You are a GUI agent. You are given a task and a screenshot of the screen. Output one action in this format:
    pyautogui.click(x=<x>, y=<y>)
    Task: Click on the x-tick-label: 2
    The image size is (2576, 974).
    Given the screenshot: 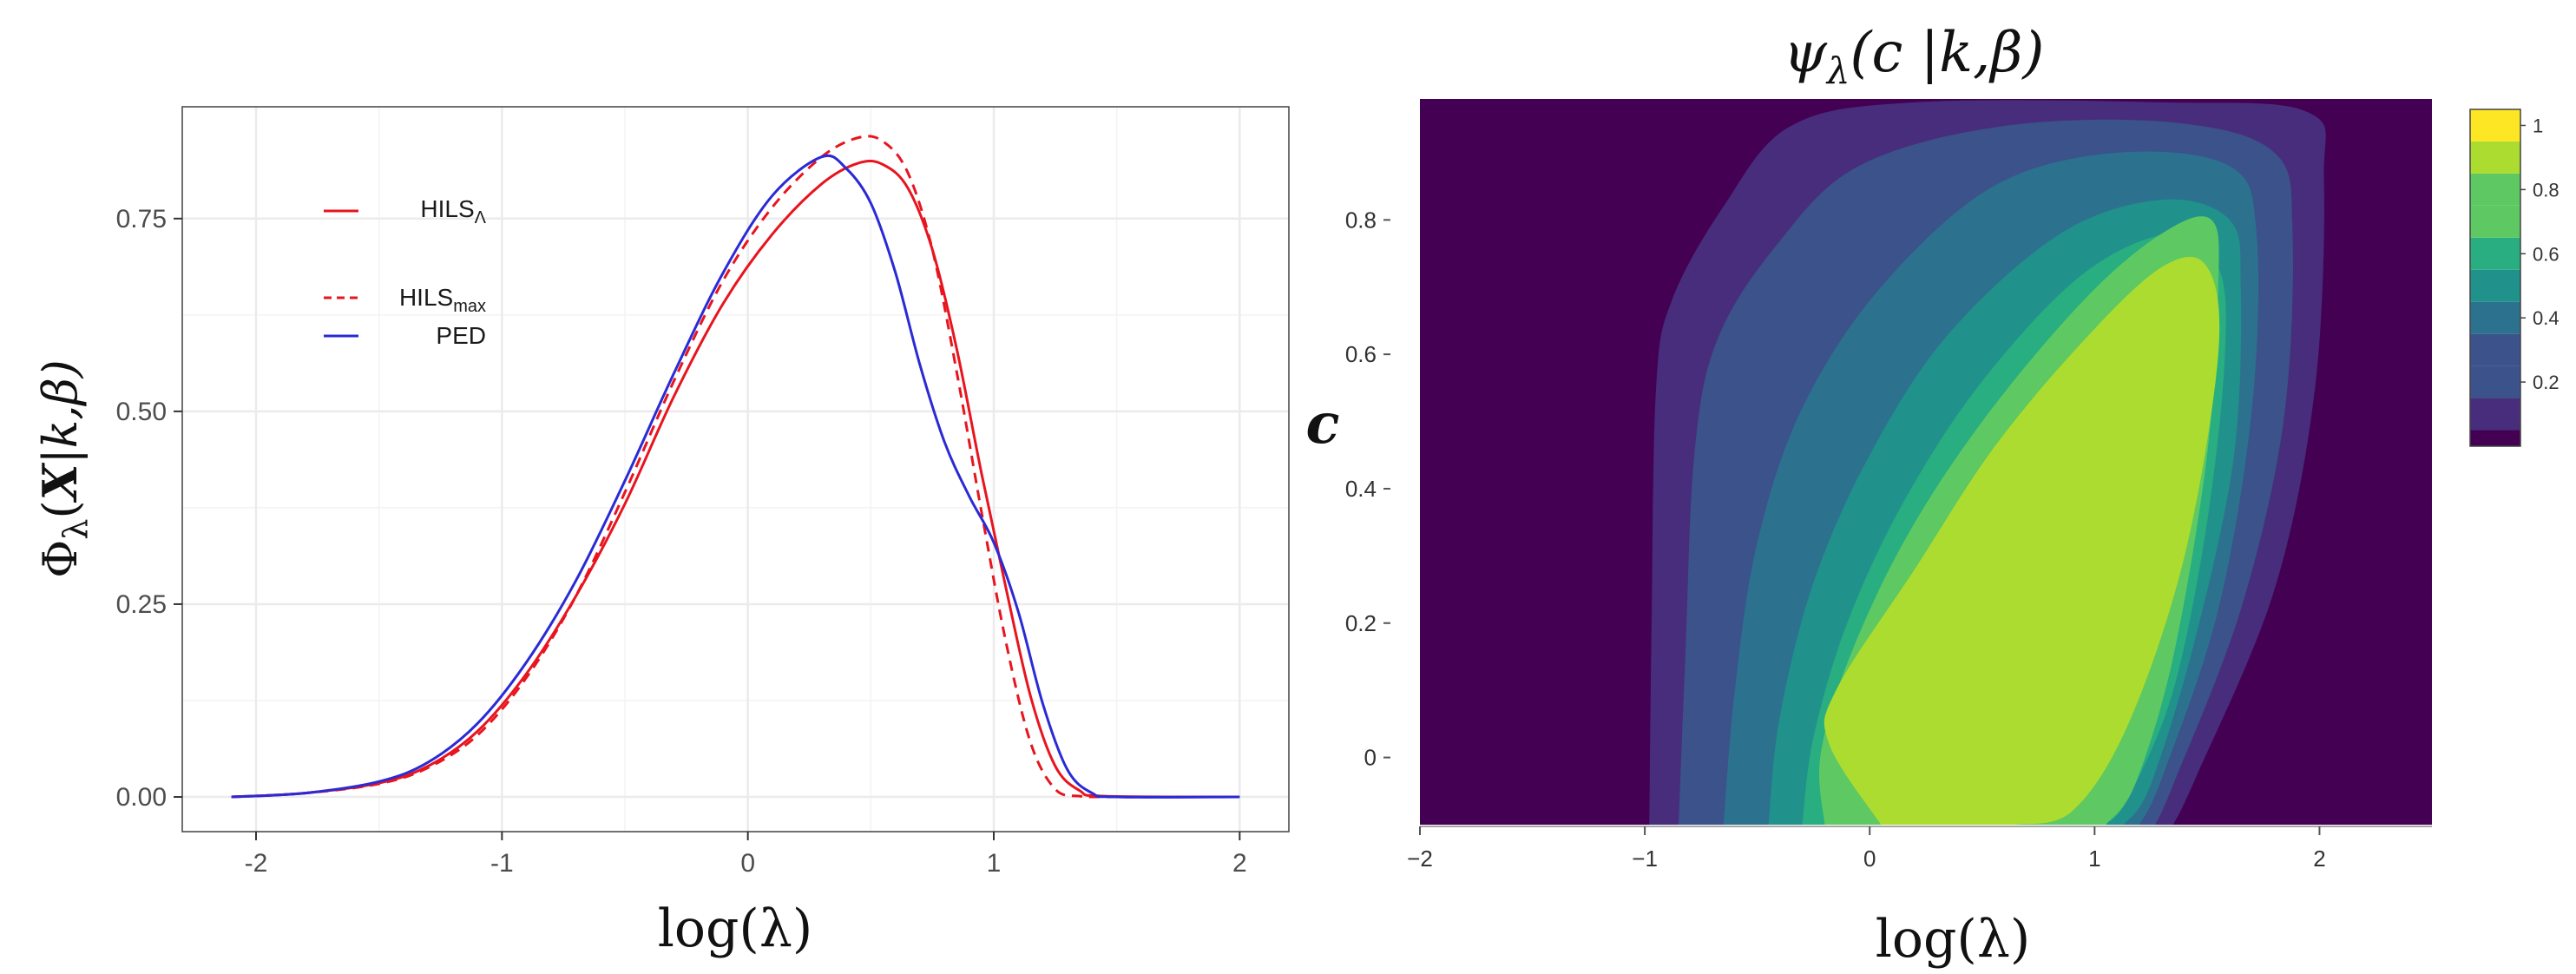 What is the action you would take?
    pyautogui.click(x=1239, y=863)
    